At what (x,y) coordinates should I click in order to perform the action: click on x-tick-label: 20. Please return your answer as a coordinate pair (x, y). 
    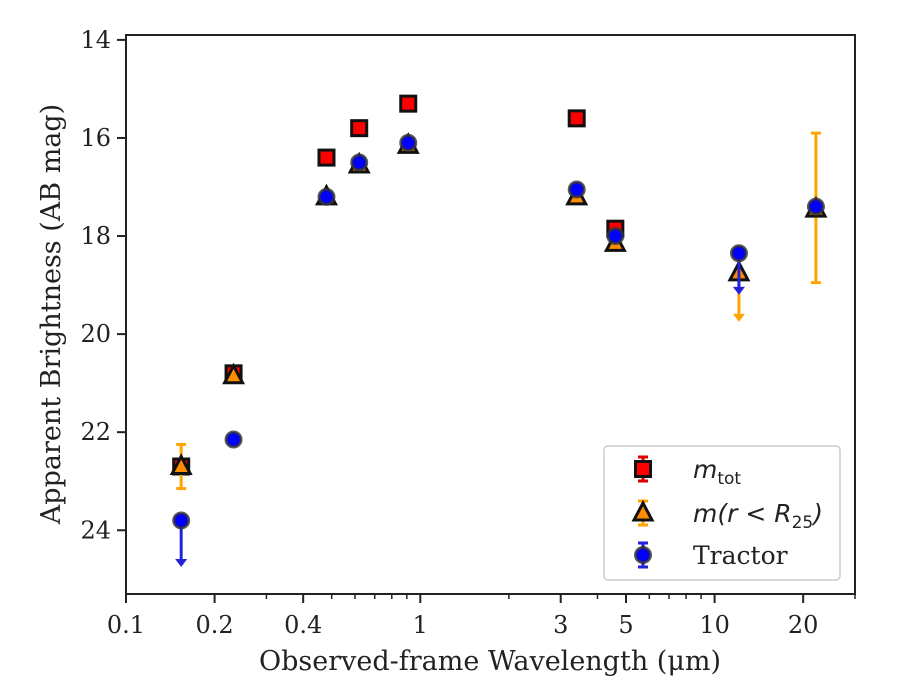
    Looking at the image, I should click on (803, 625).